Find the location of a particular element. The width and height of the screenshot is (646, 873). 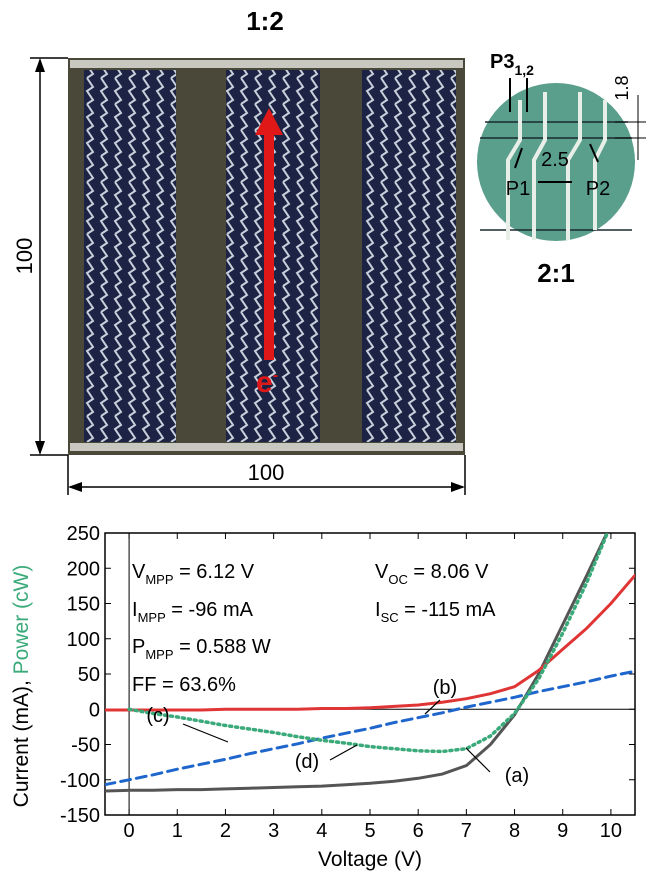

annotation-value: = 8.06 V is located at coordinates (448, 572).